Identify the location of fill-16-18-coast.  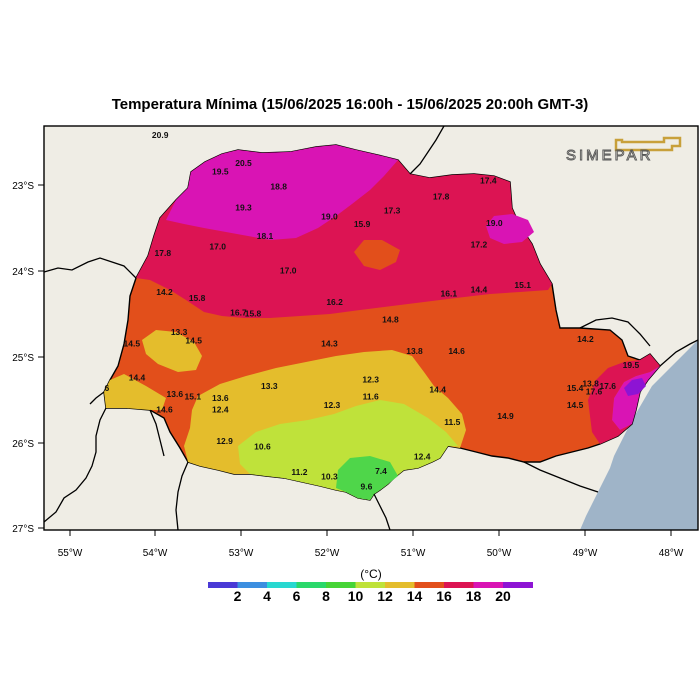
(624, 399).